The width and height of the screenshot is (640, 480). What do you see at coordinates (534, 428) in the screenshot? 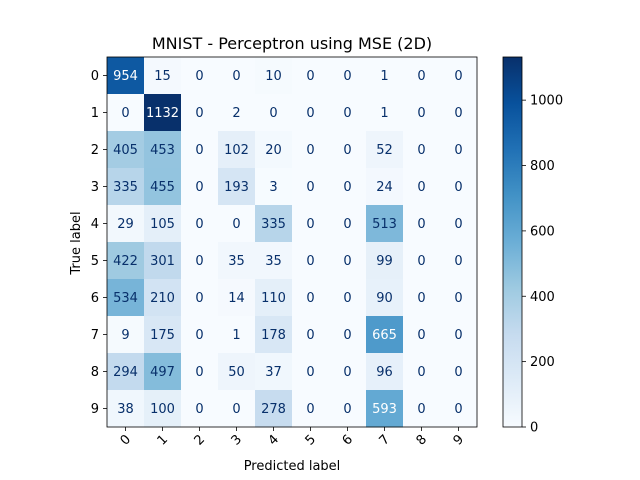
I see `colorbar-tick-label: 0` at bounding box center [534, 428].